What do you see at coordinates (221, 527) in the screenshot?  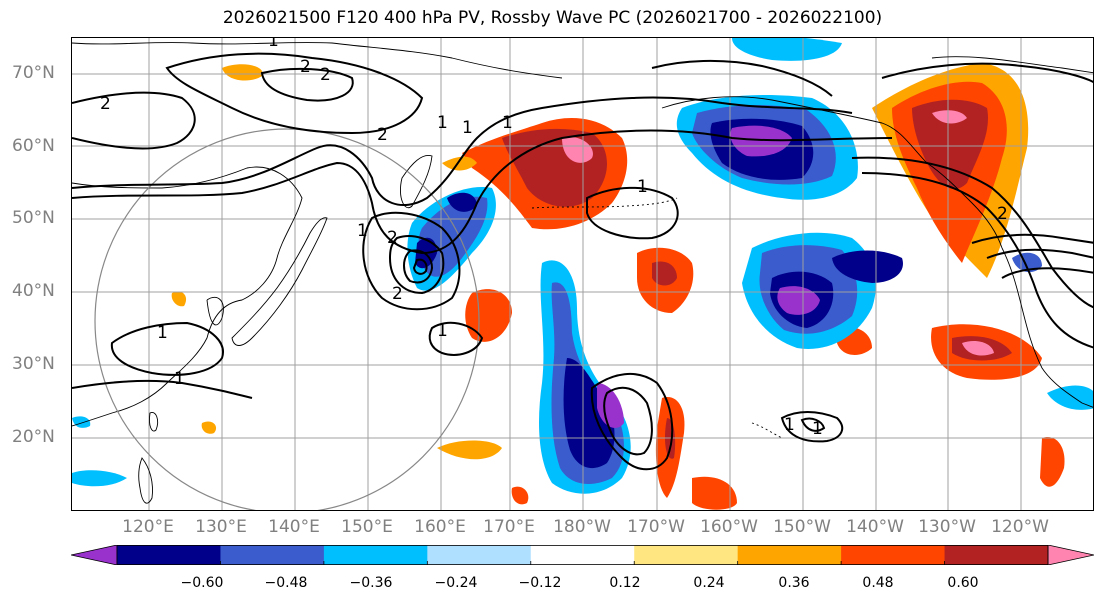 I see `lon-label-130e: 130°E` at bounding box center [221, 527].